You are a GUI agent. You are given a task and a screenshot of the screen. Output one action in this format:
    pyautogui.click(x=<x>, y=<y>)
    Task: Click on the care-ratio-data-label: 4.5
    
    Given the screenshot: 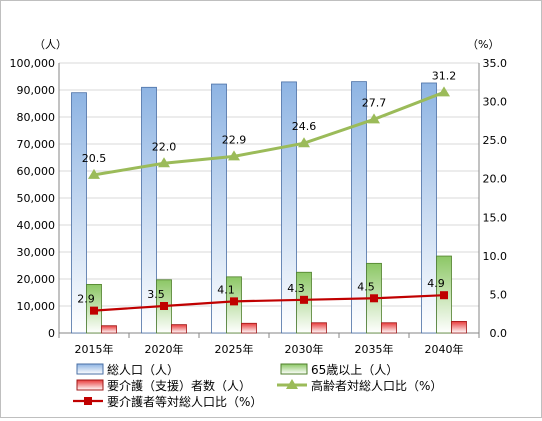 What is the action you would take?
    pyautogui.click(x=366, y=286)
    